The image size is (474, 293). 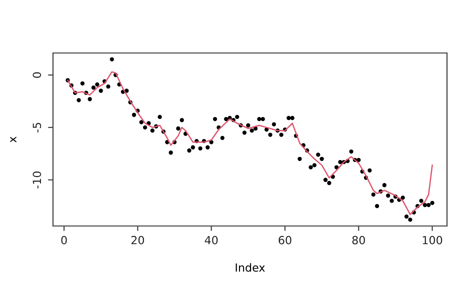 What do you see at coordinates (432, 240) in the screenshot?
I see `x-tick-label: 100` at bounding box center [432, 240].